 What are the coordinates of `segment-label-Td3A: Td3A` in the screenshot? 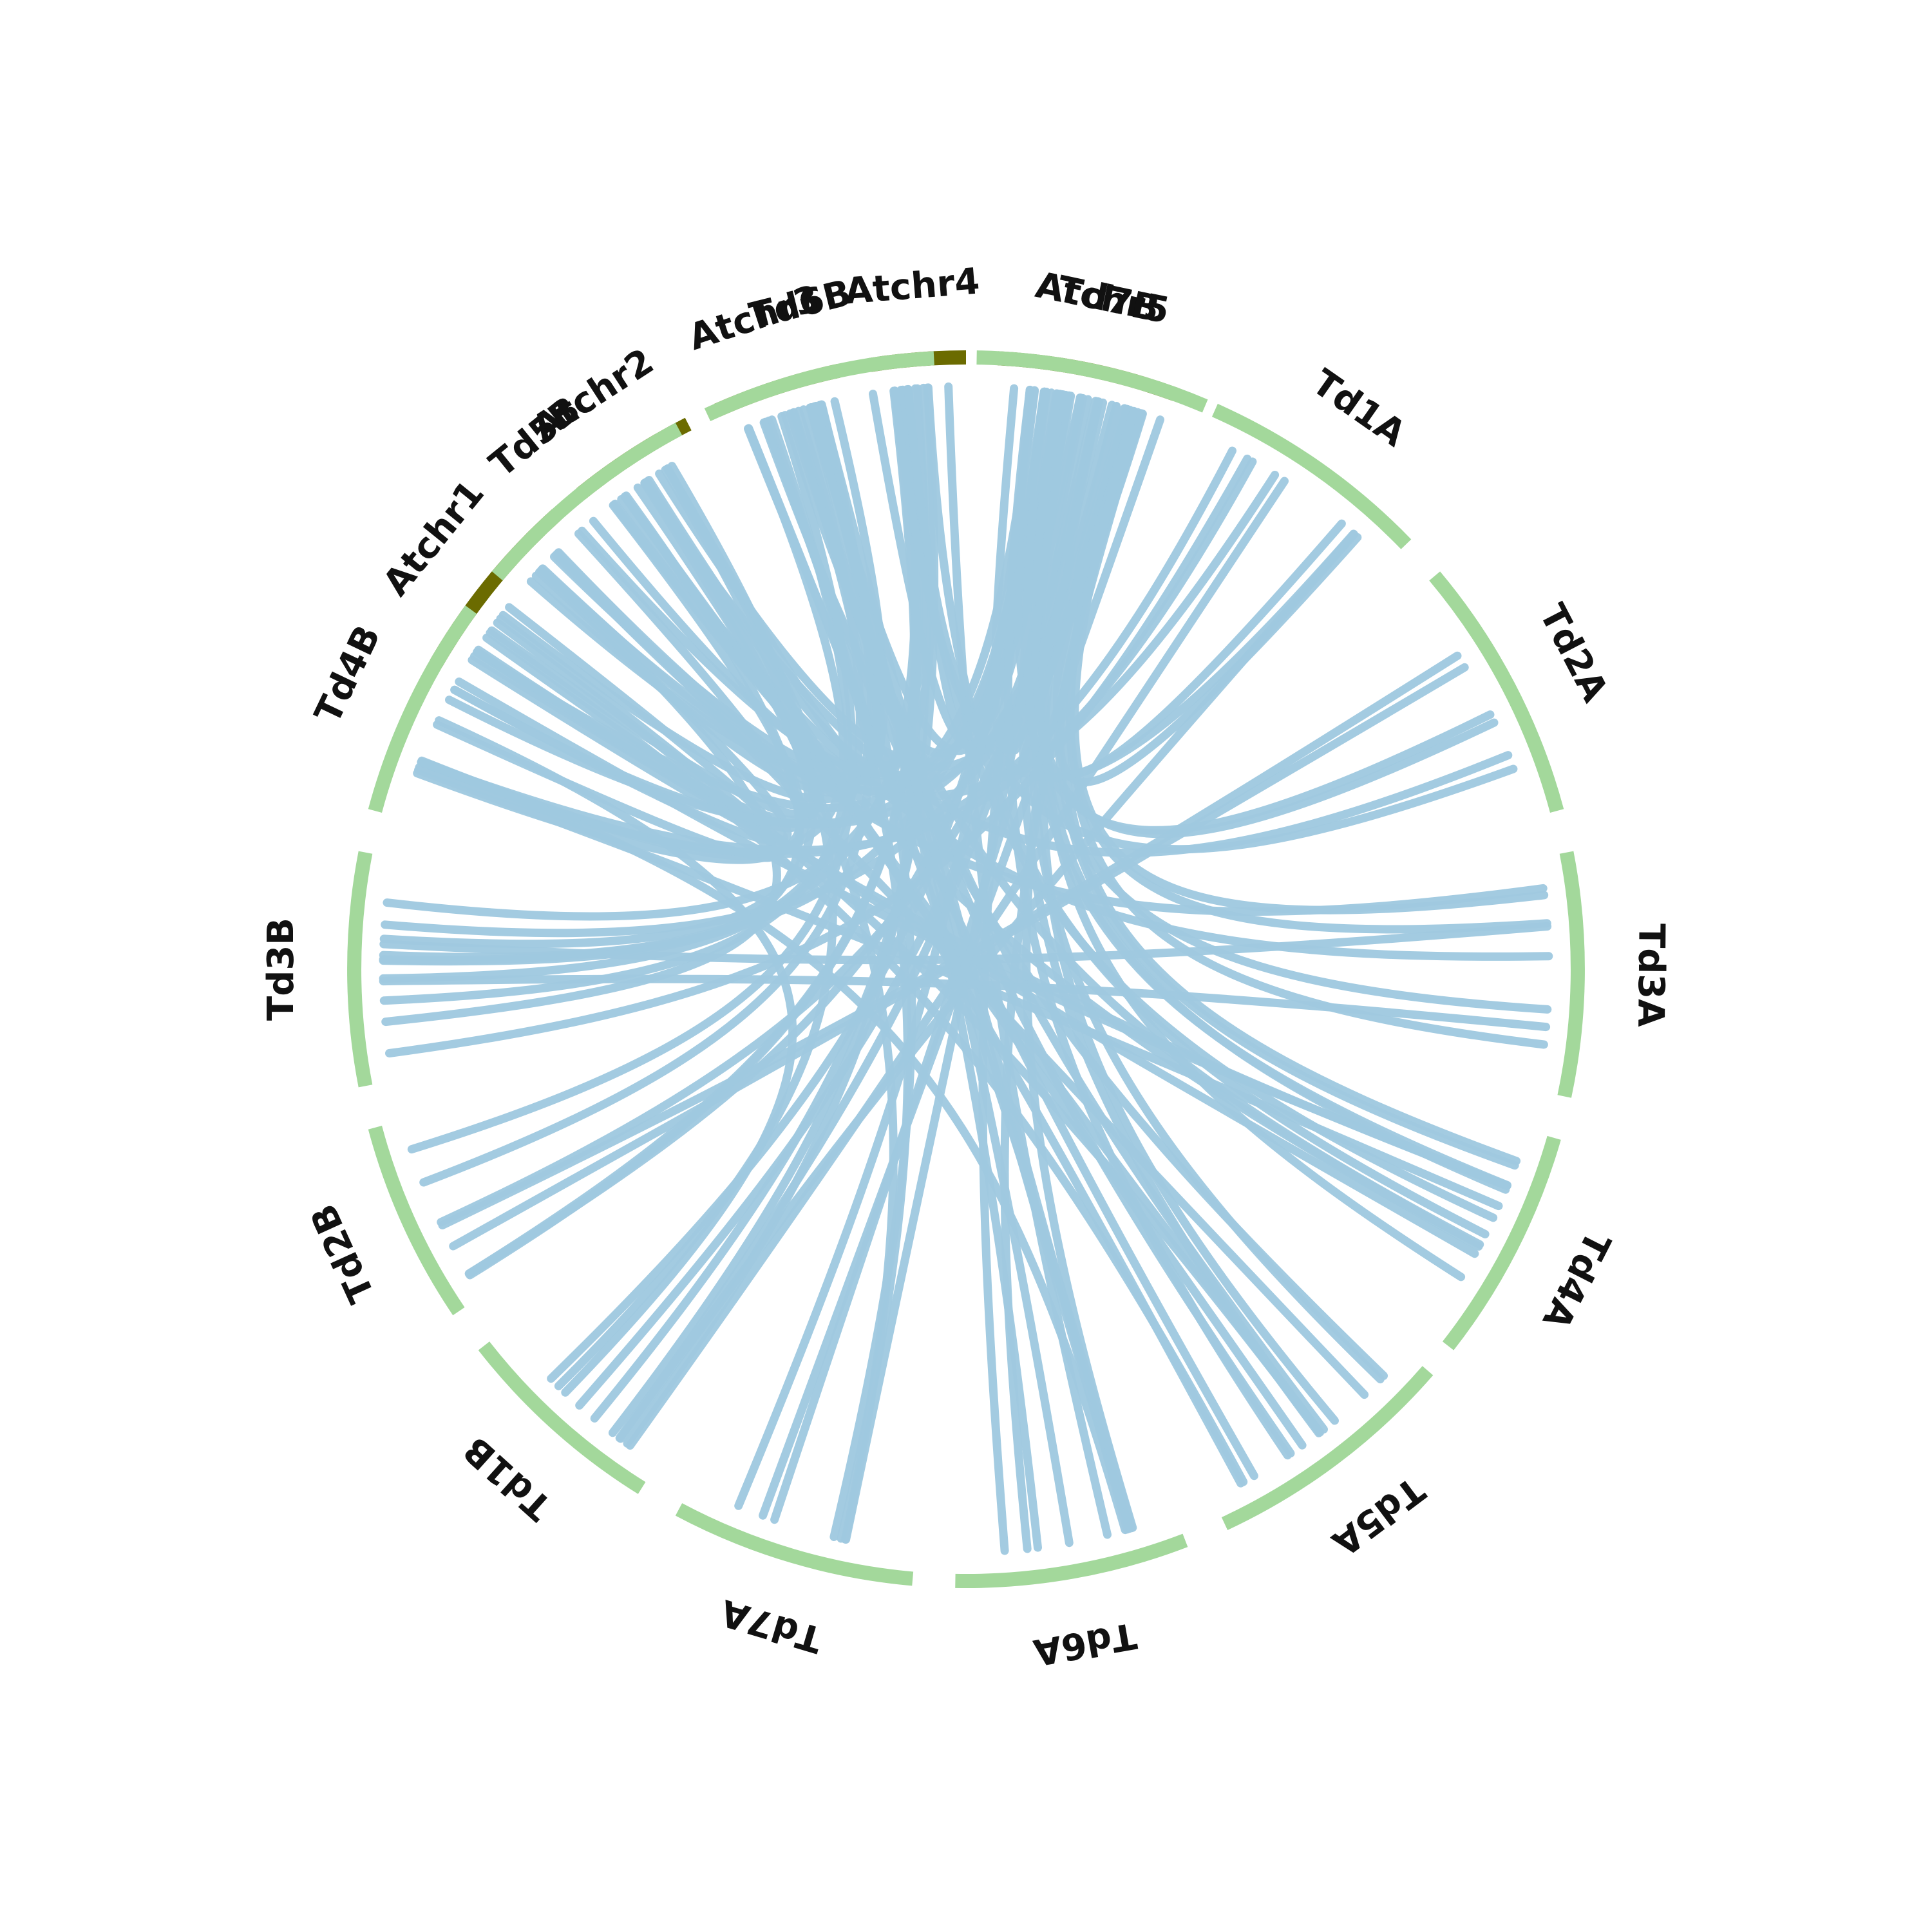 It's located at (1651, 975).